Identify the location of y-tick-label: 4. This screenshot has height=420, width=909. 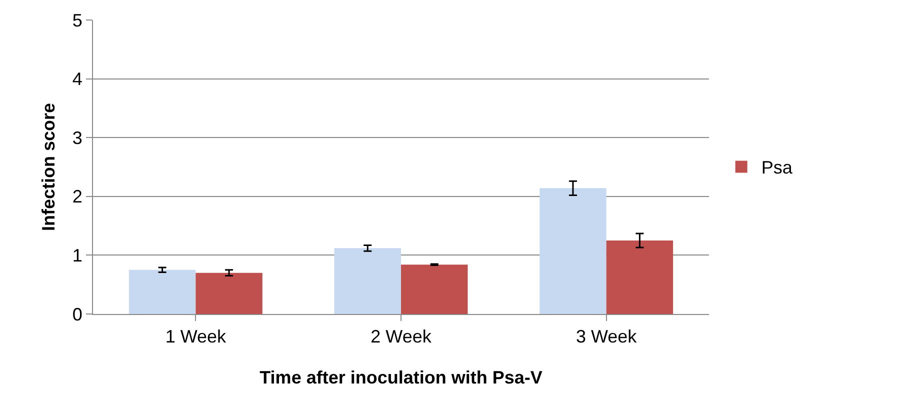
(77, 79).